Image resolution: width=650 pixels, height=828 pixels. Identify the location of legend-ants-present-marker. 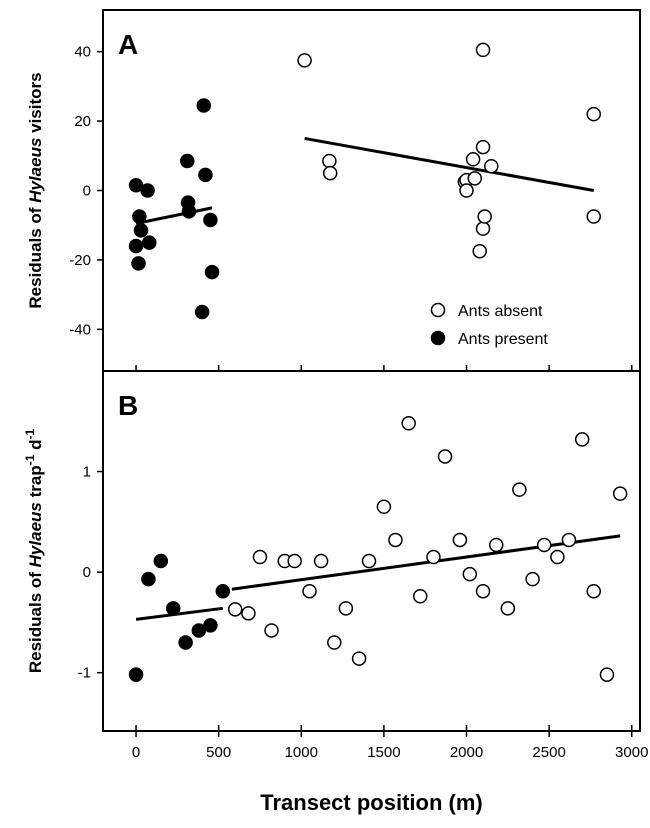
(438, 338).